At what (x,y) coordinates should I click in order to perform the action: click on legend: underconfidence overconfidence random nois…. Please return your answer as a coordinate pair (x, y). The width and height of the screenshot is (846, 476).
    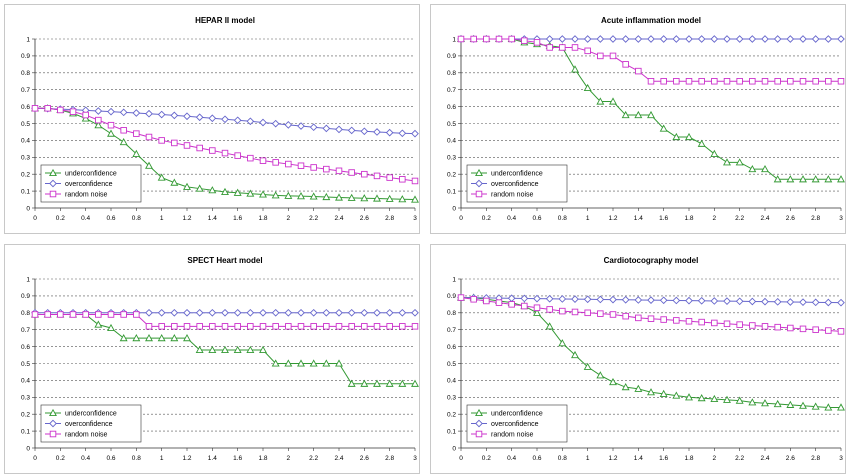
    Looking at the image, I should click on (517, 423).